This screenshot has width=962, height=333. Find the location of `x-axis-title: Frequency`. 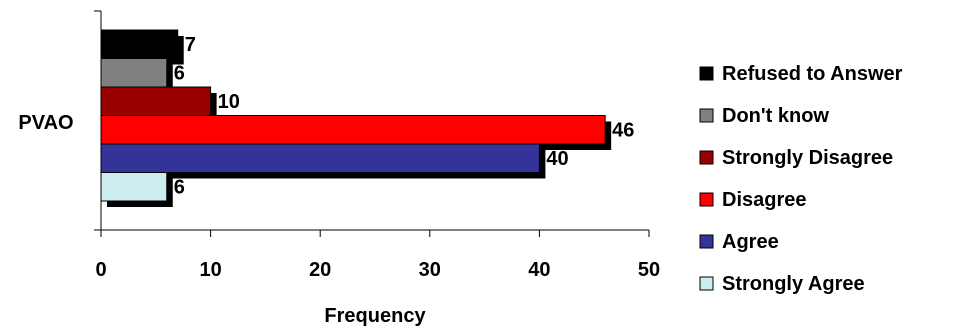

x-axis-title: Frequency is located at coordinates (375, 316).